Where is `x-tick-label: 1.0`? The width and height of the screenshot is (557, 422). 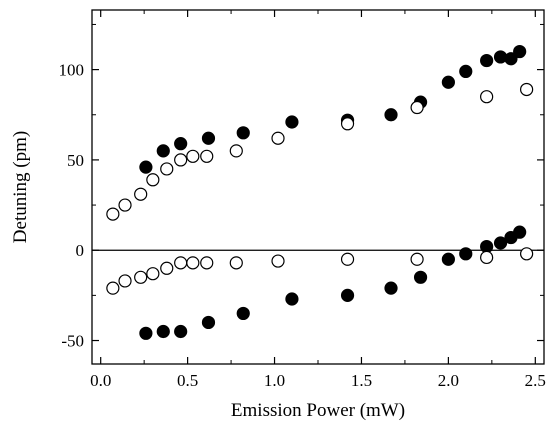 x-tick-label: 1.0 is located at coordinates (274, 380).